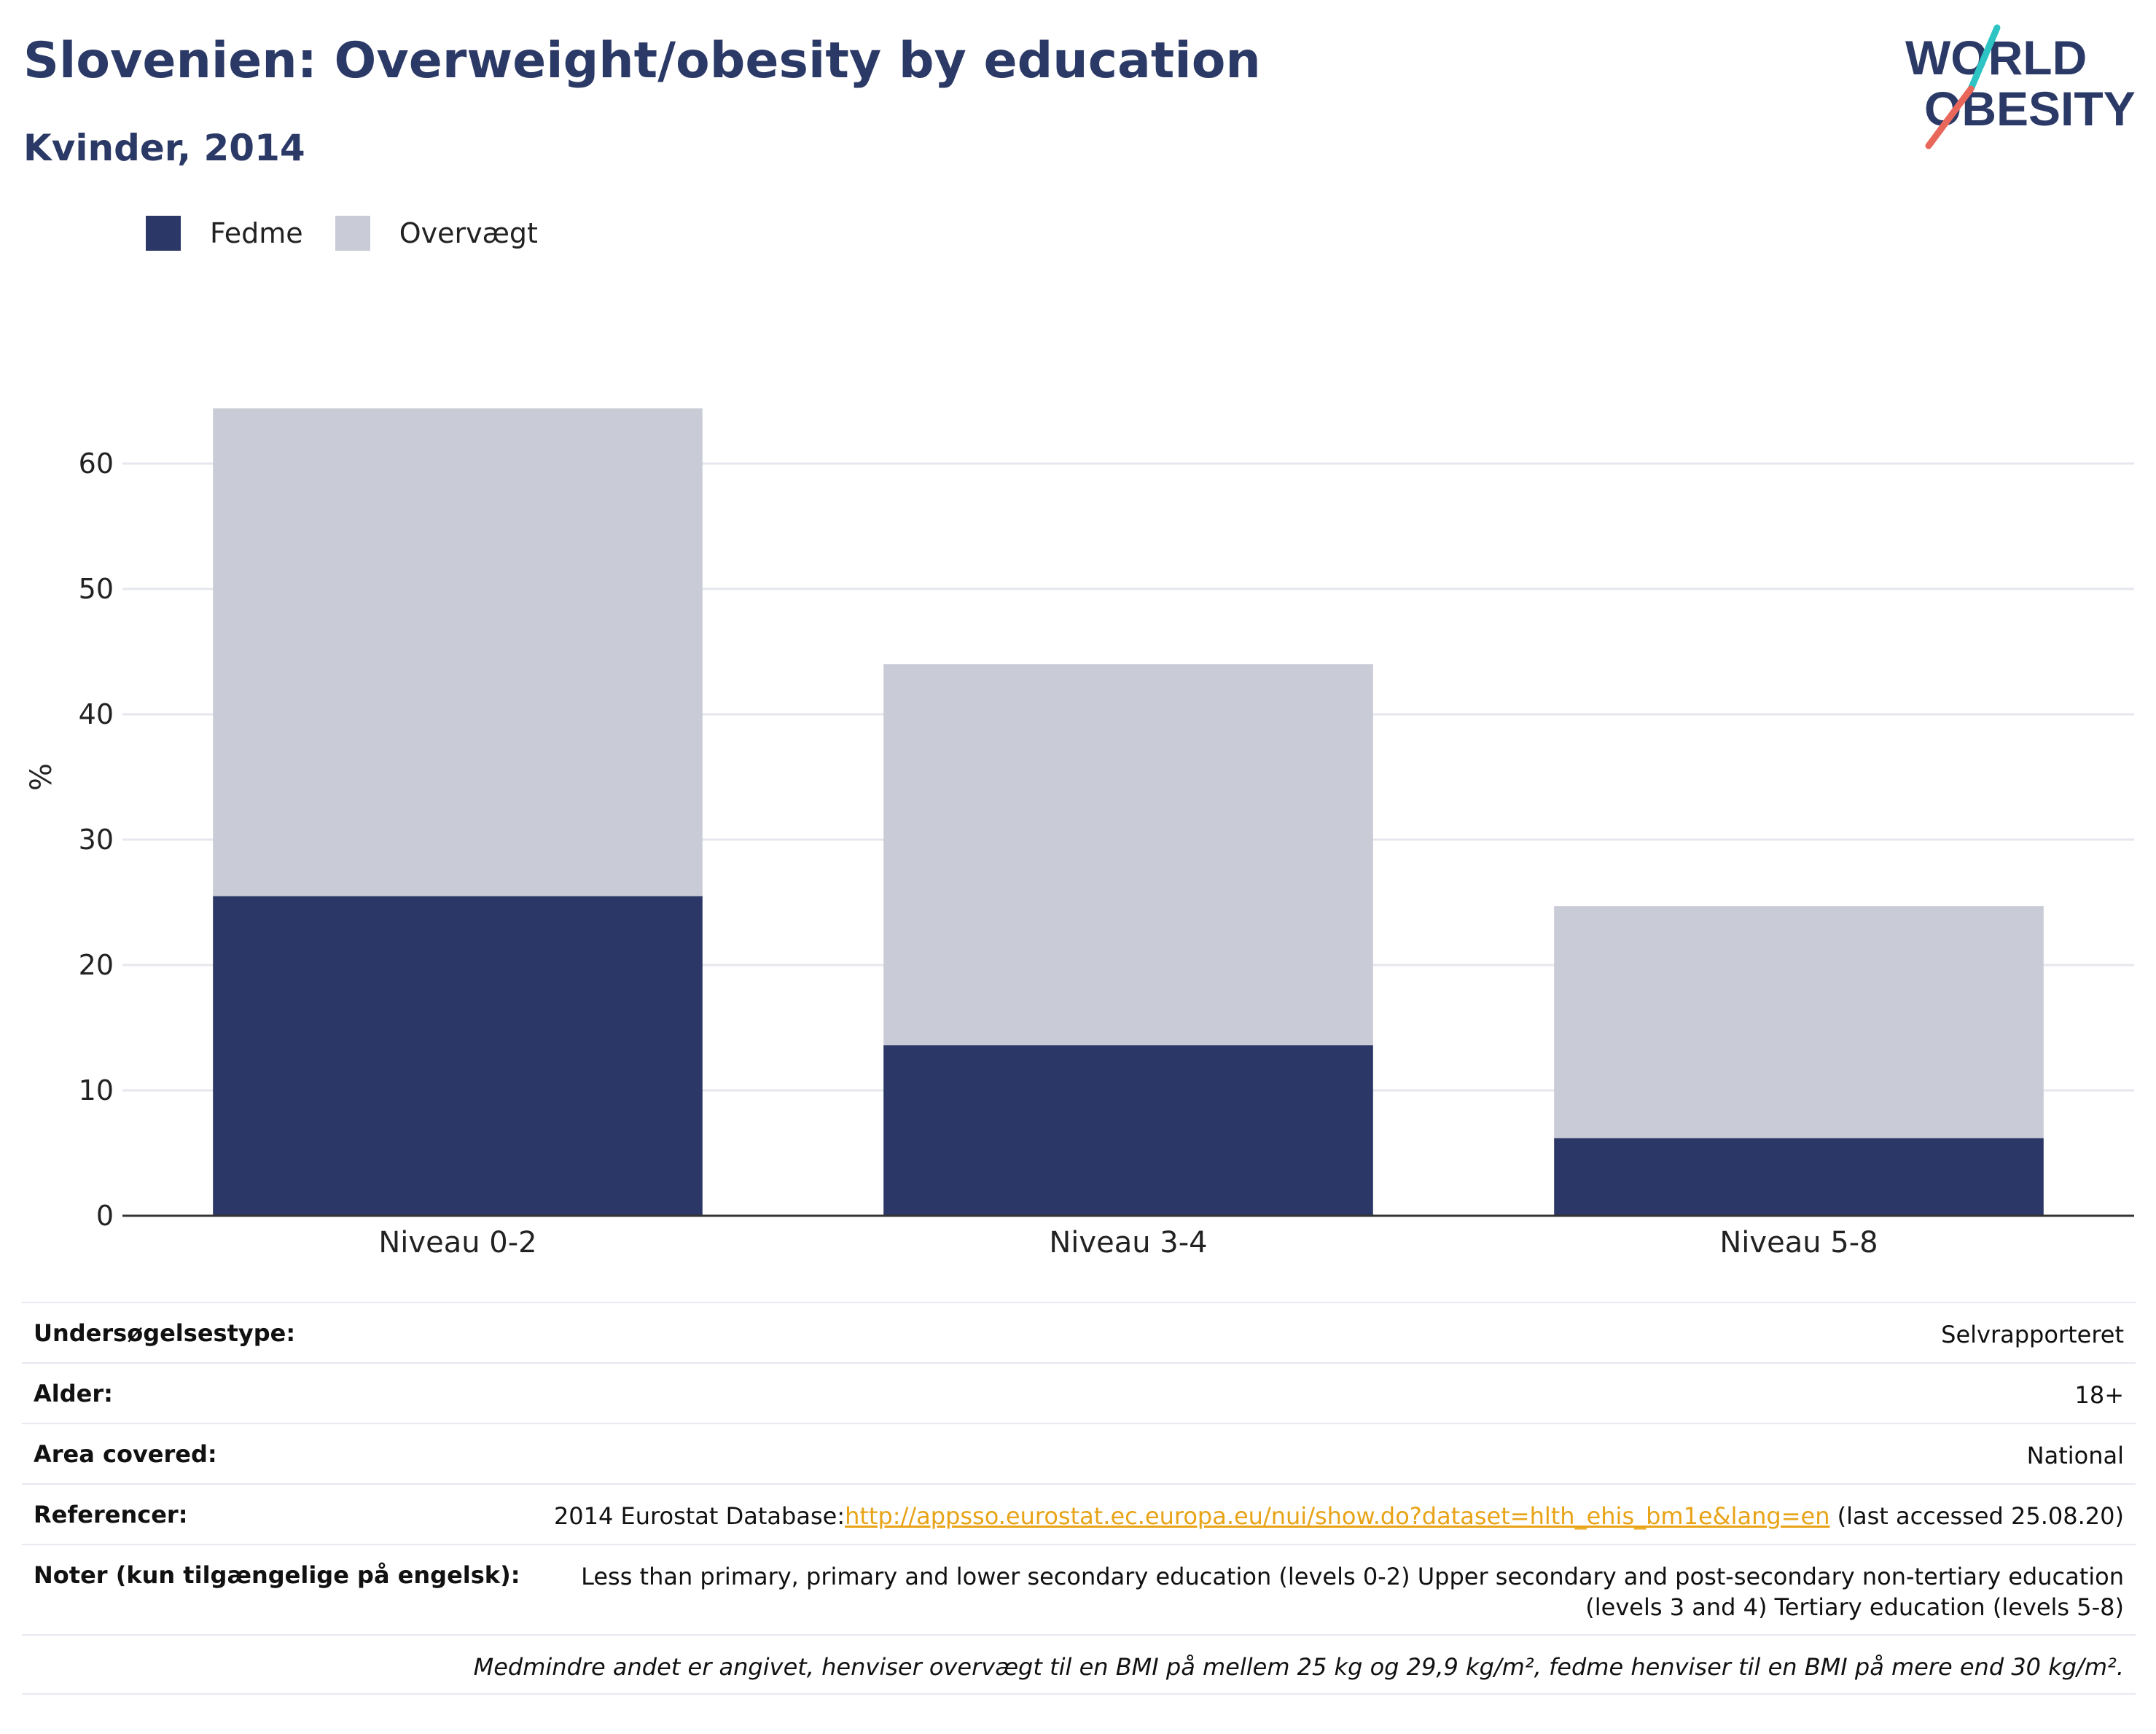  What do you see at coordinates (105, 1216) in the screenshot?
I see `y-tick-label: 0` at bounding box center [105, 1216].